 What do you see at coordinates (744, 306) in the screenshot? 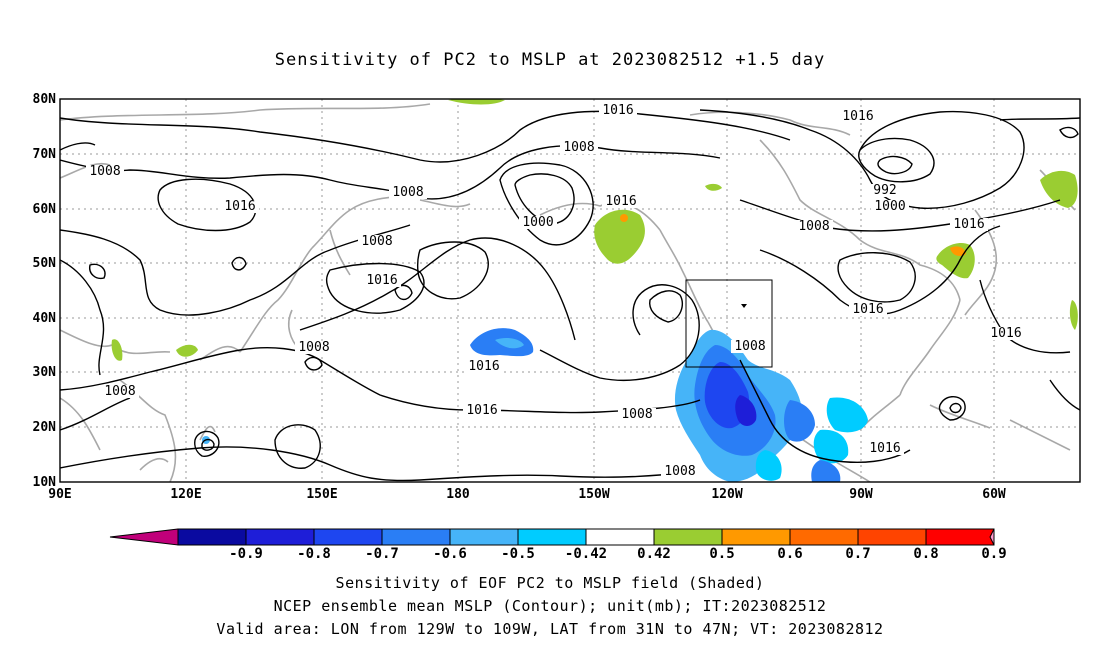
I see `box-center-marker` at bounding box center [744, 306].